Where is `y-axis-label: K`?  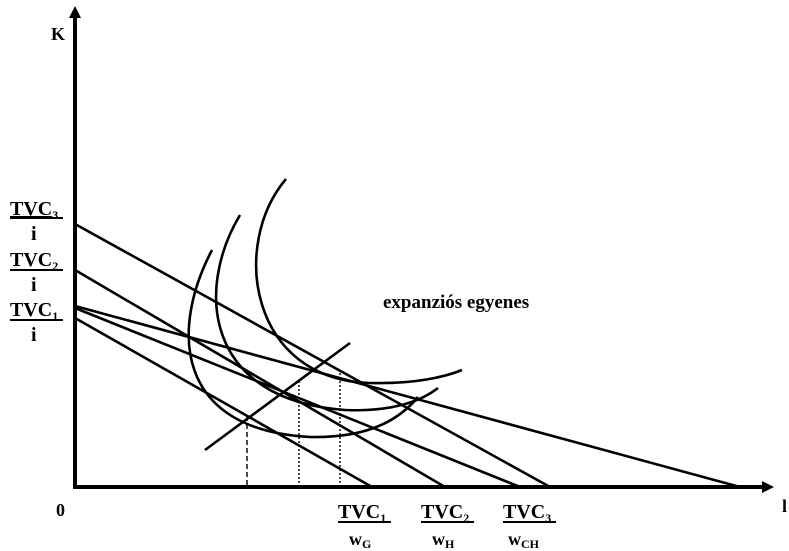
y-axis-label: K is located at coordinates (58, 34).